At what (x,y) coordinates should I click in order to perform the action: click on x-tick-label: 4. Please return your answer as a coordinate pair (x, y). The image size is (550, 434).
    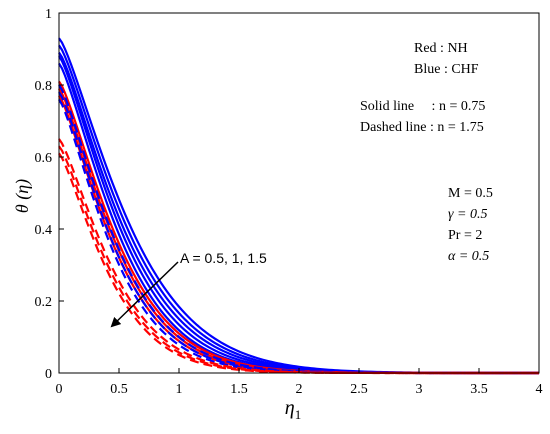
    Looking at the image, I should click on (539, 389).